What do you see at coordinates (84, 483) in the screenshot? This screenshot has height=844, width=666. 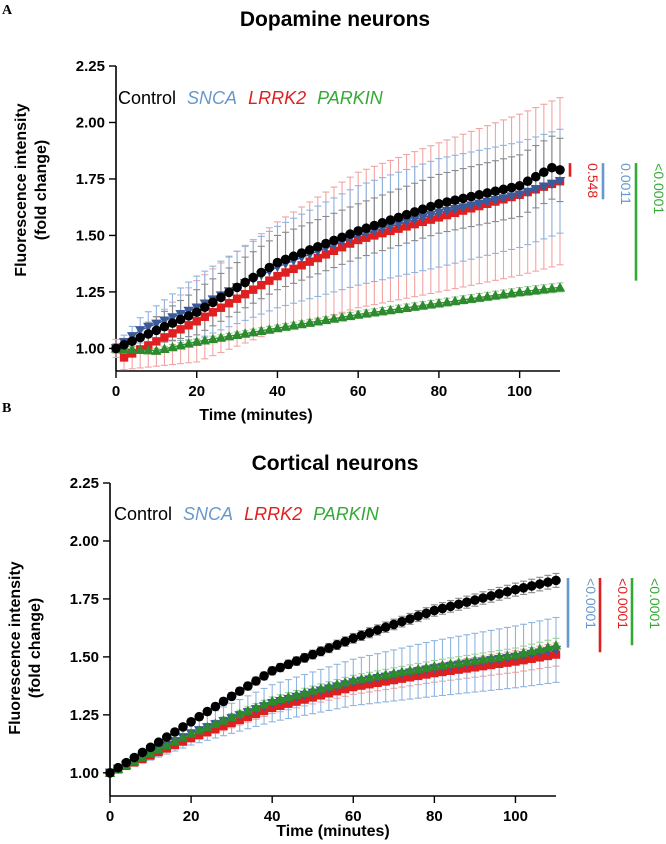 I see `y-tick-label: 2.25` at bounding box center [84, 483].